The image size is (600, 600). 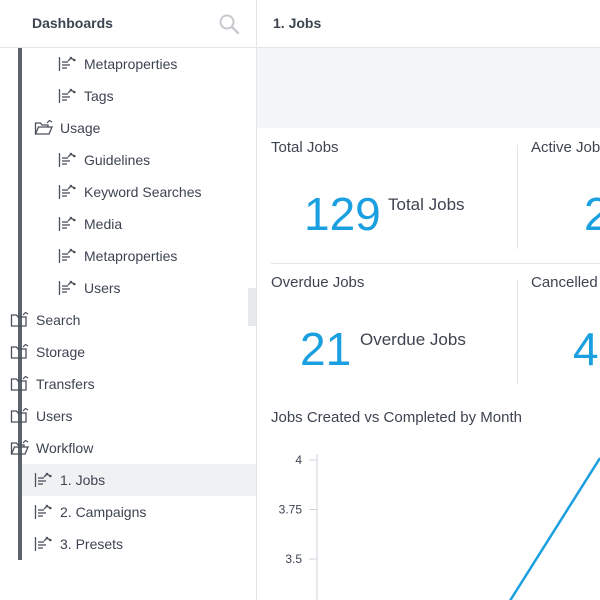 What do you see at coordinates (58, 320) in the screenshot?
I see `sidebar-item-label: Search` at bounding box center [58, 320].